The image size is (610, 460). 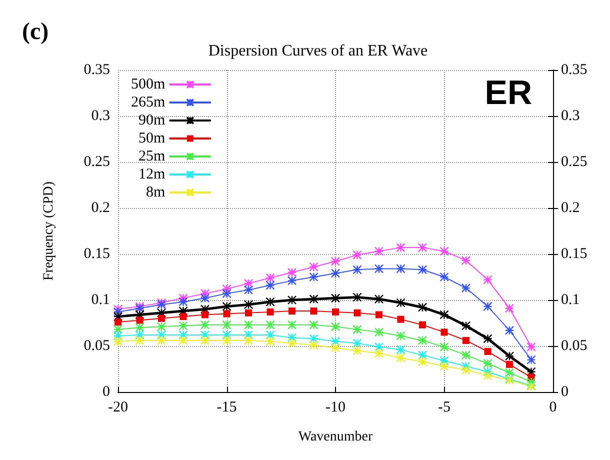 I want to click on y2-tick-label: 0.1, so click(x=570, y=300).